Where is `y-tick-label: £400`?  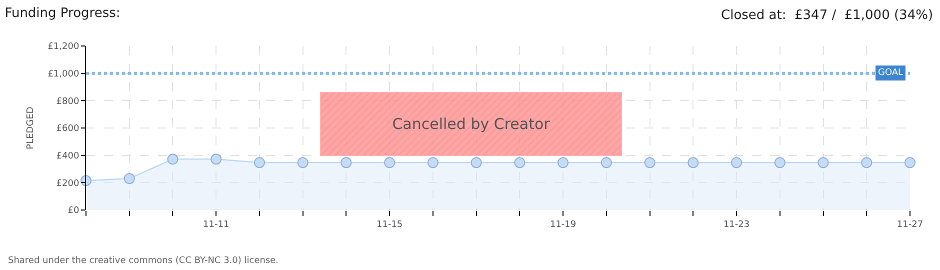 y-tick-label: £400 is located at coordinates (68, 156).